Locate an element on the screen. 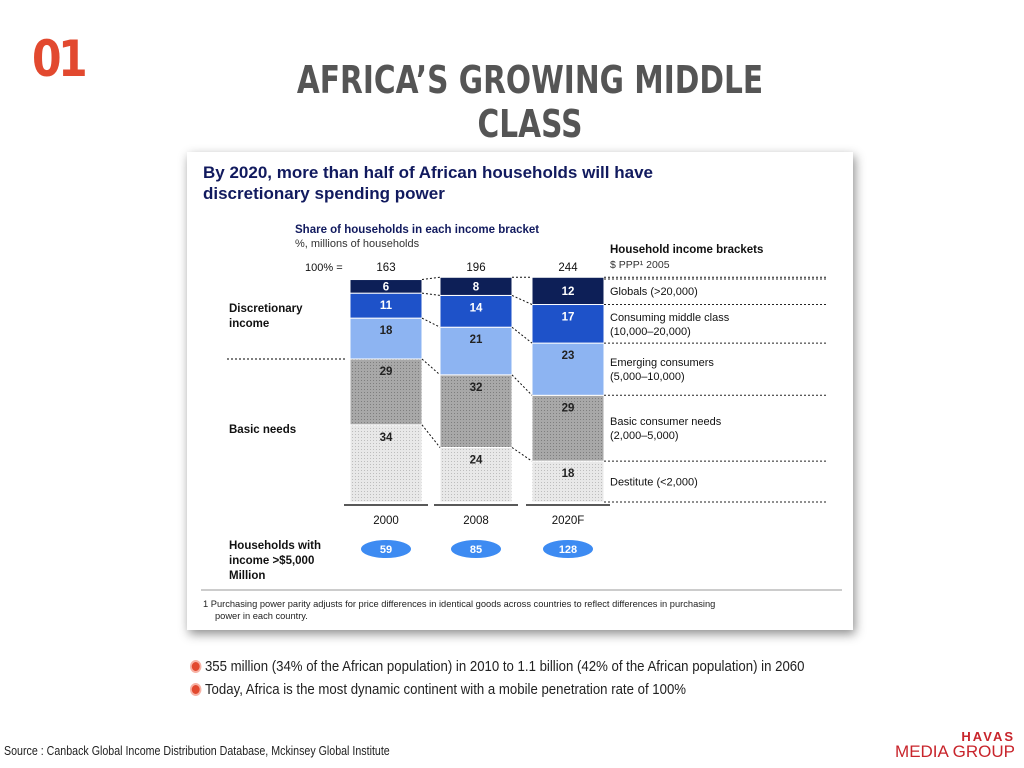  group-label-discretionary-2: income is located at coordinates (249, 324).